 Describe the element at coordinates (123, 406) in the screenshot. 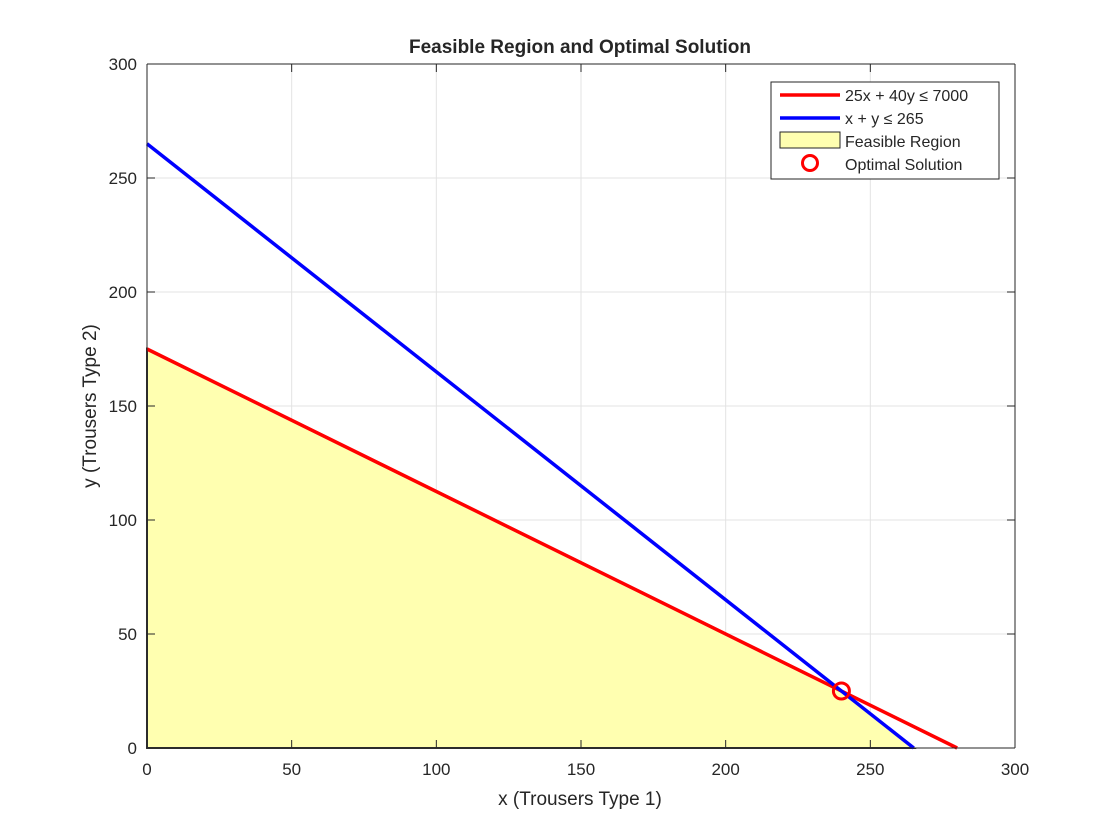

I see `y-tick-label: 150` at that location.